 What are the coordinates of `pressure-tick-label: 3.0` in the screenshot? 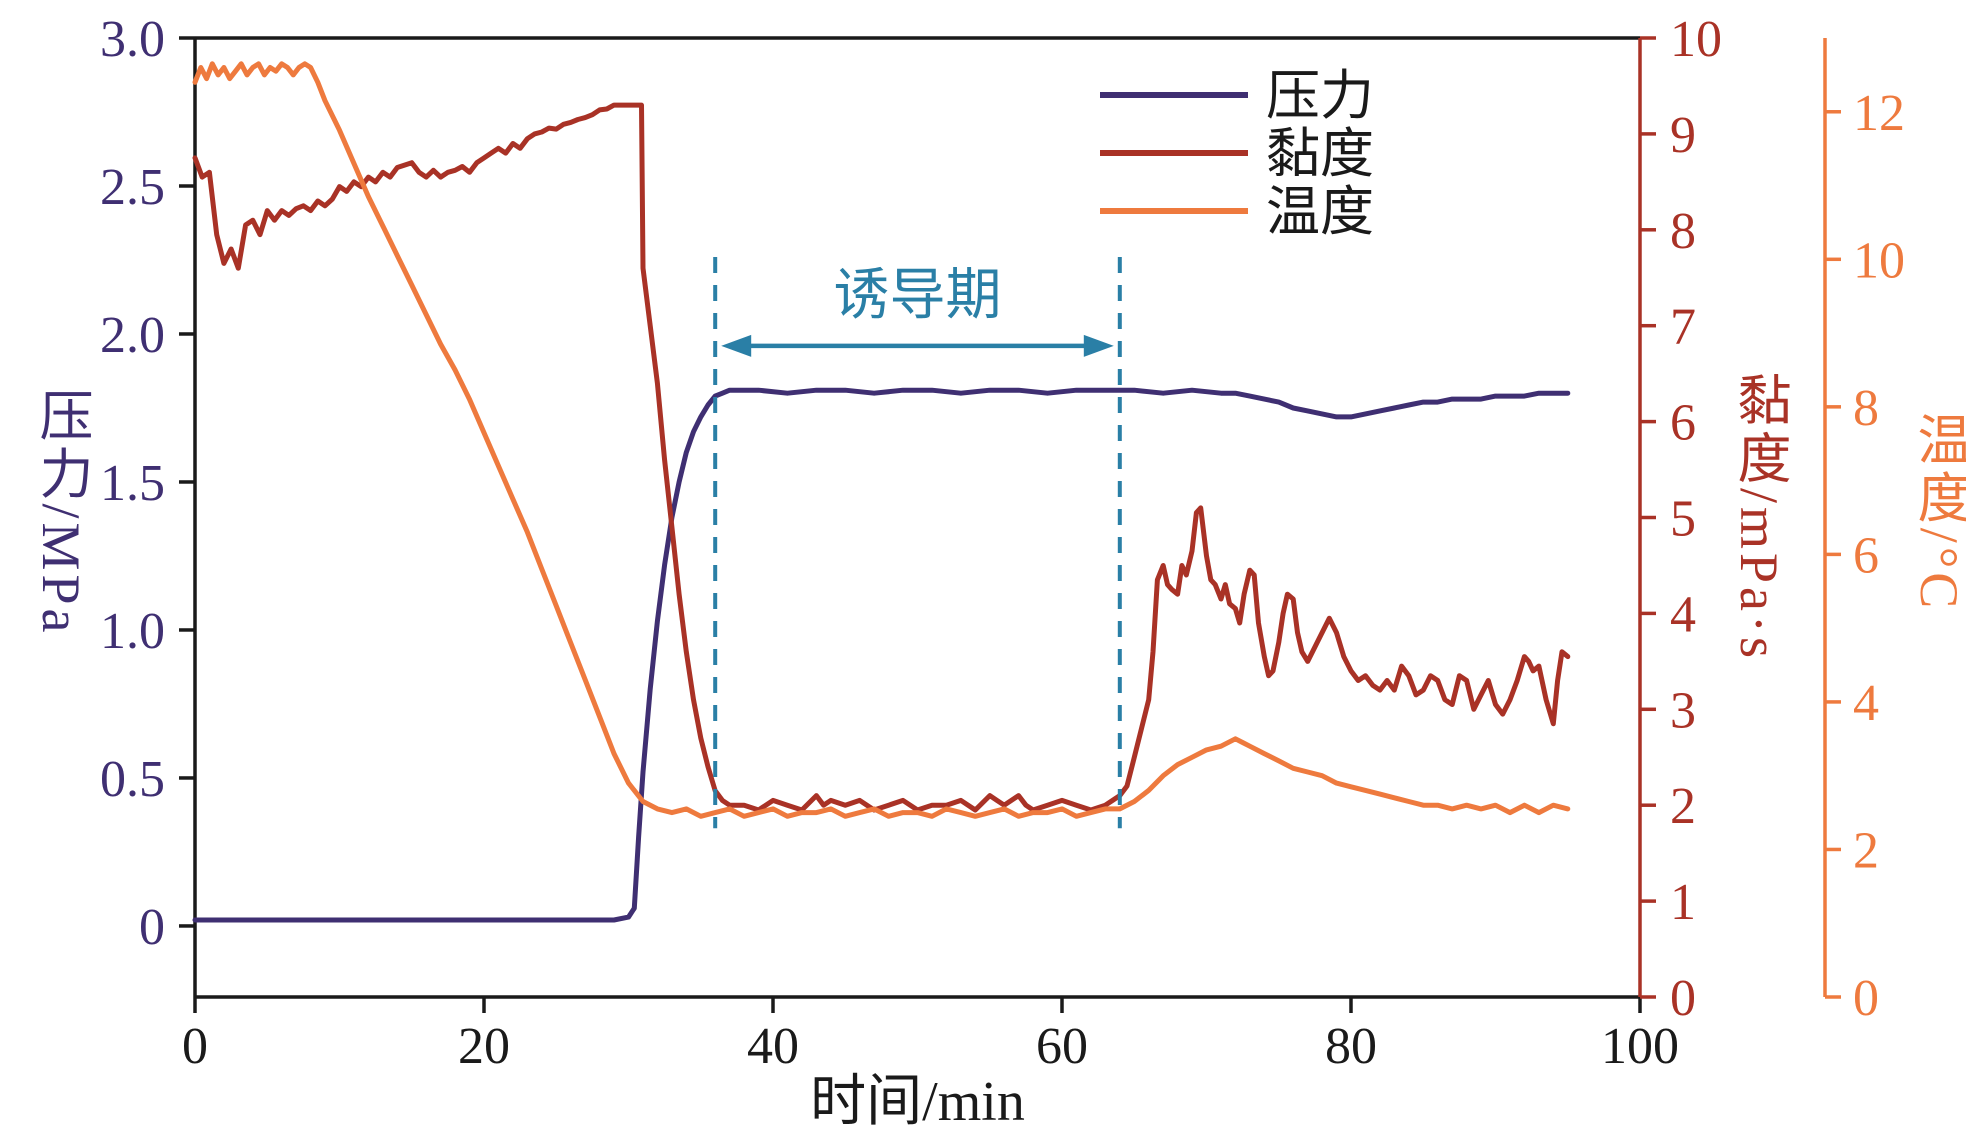 It's located at (132, 39).